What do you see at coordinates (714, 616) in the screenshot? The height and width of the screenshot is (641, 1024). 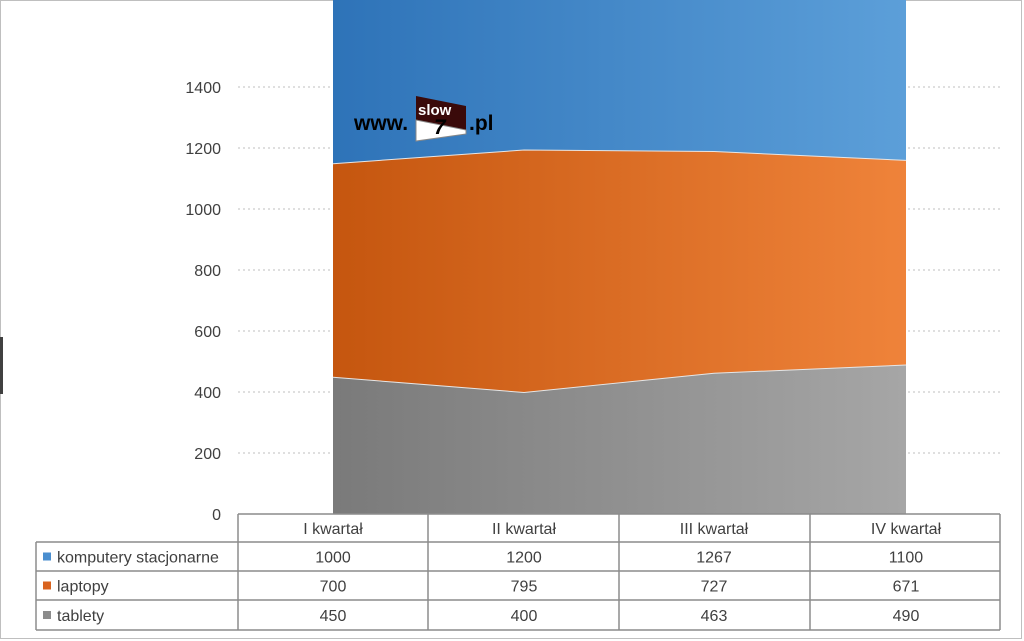 I see `table-cell: 463` at bounding box center [714, 616].